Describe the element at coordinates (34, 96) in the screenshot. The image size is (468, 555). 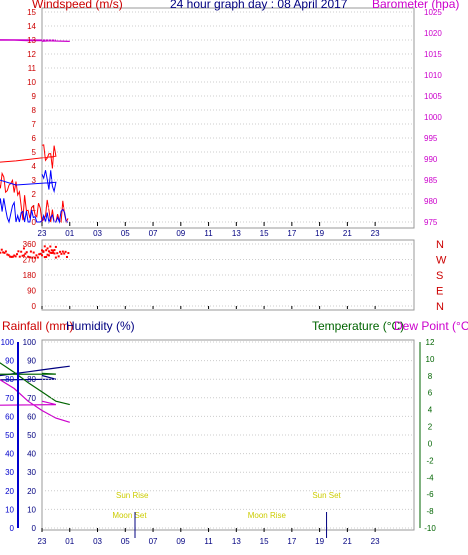
I see `wind-tick-label: 9` at that location.